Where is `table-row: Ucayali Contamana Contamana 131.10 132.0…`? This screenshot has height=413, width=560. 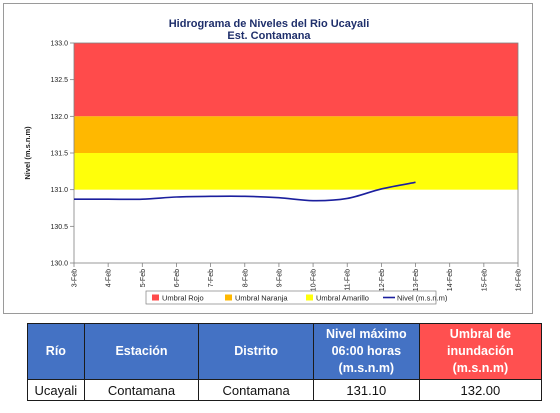
table-row: Ucayali Contamana Contamana 131.10 132.0… is located at coordinates (285, 390).